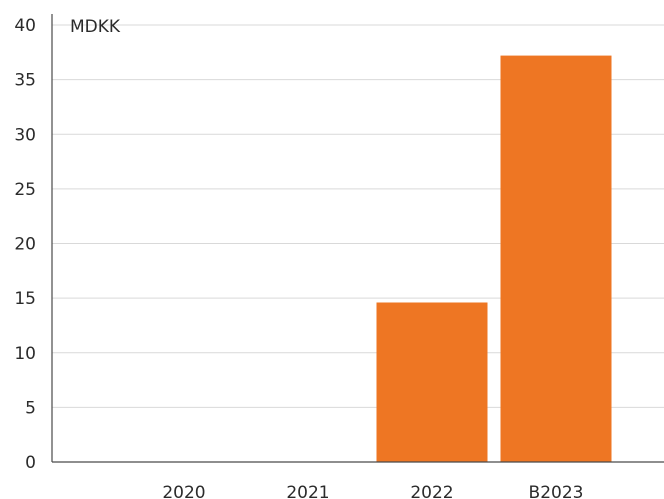  I want to click on y-tick-label: 35, so click(25, 81).